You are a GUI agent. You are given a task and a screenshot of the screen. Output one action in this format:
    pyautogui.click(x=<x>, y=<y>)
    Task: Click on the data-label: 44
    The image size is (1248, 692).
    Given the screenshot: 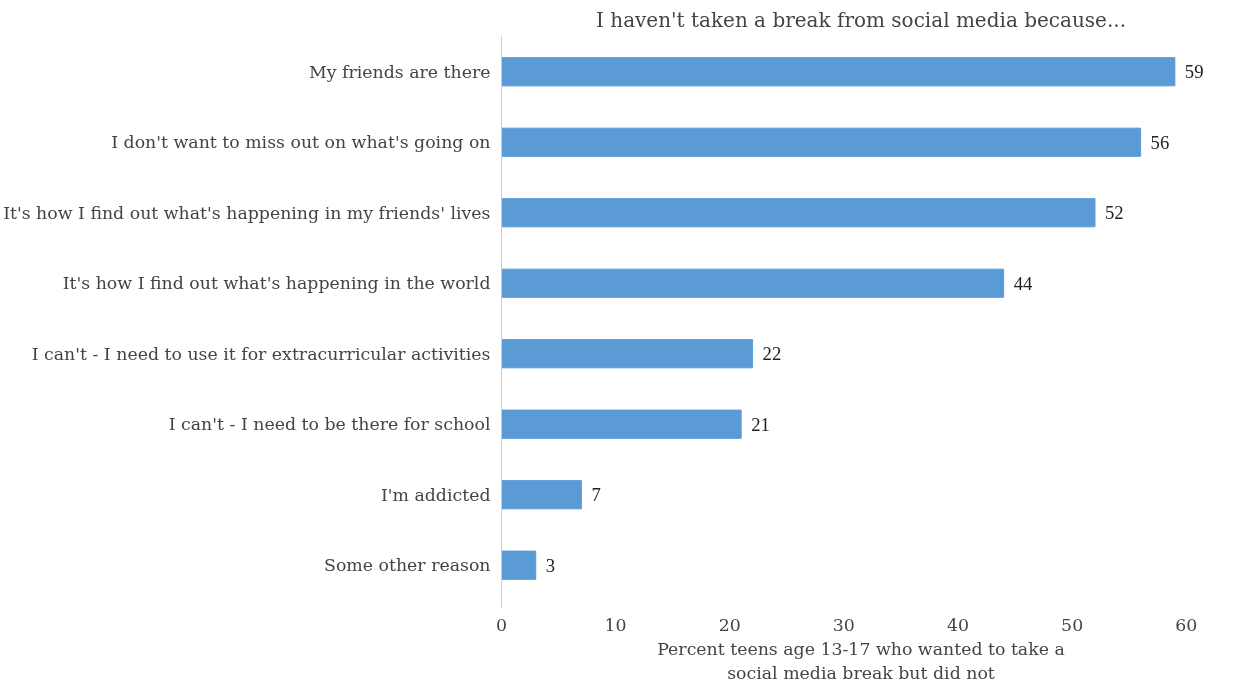 What is the action you would take?
    pyautogui.click(x=1023, y=283)
    